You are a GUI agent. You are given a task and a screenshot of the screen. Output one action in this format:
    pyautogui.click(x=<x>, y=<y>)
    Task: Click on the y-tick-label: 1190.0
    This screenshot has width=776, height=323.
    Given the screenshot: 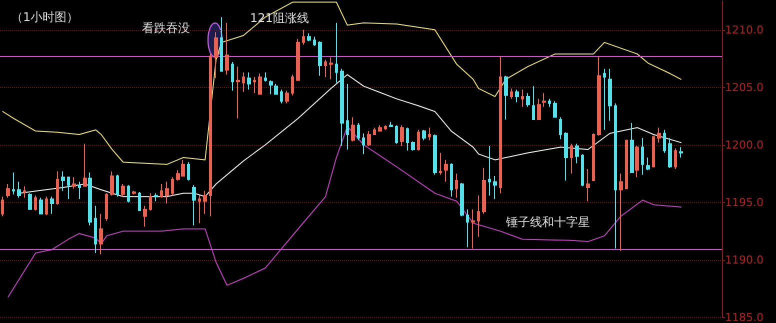 What is the action you would take?
    pyautogui.click(x=744, y=259)
    